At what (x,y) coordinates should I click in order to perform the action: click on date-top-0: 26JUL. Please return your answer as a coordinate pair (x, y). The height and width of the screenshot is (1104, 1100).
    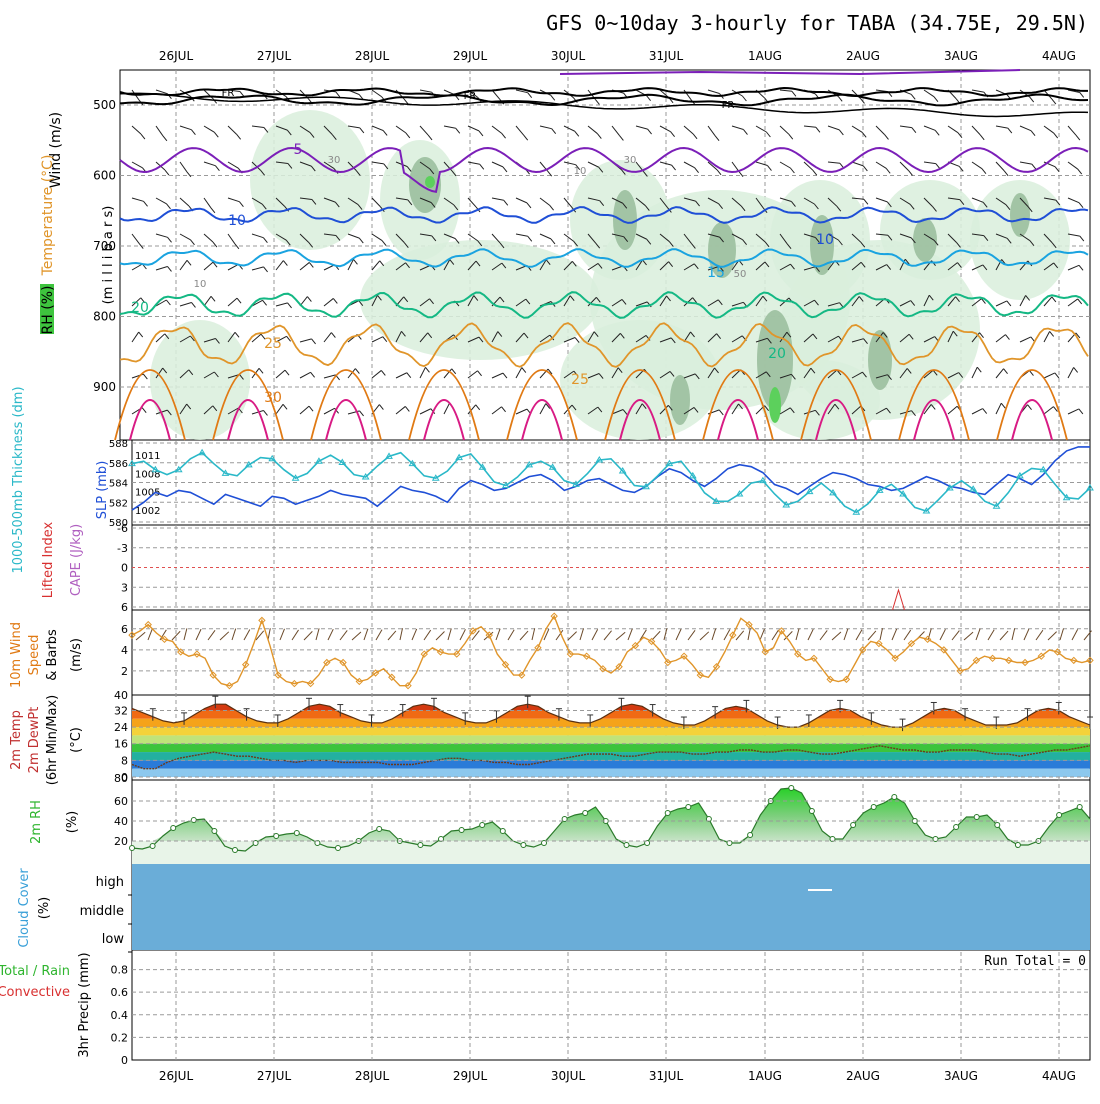
    Looking at the image, I should click on (176, 56).